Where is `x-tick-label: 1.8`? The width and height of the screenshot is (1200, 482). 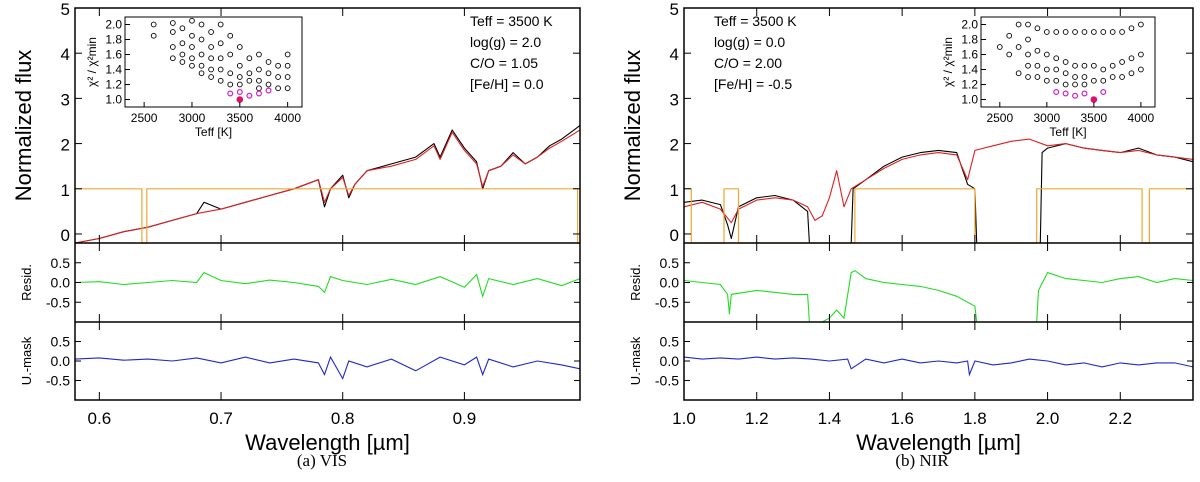 x-tick-label: 1.8 is located at coordinates (975, 418).